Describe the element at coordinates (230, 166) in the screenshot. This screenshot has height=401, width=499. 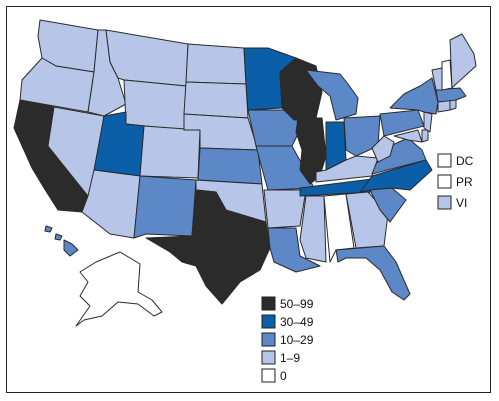
I see `state-kansas` at that location.